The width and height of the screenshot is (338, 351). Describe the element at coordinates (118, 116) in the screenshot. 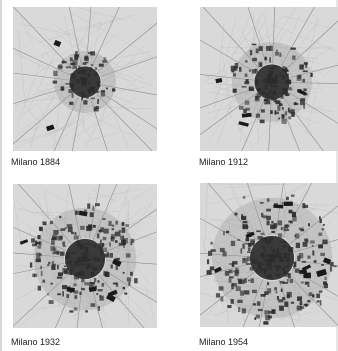

I see `road-line` at that location.